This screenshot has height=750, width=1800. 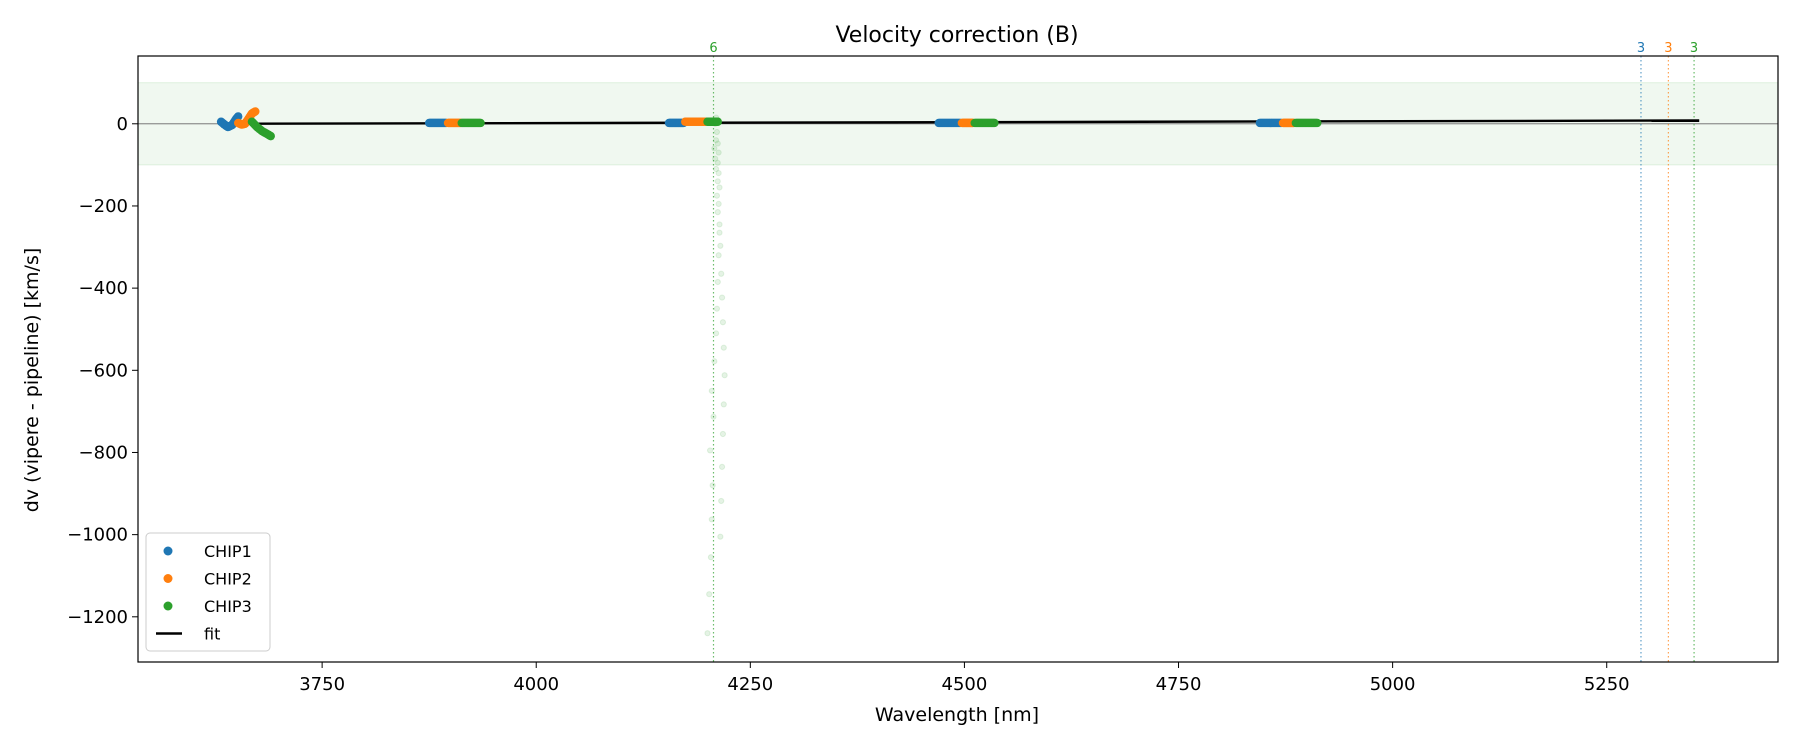 What do you see at coordinates (212, 634) in the screenshot?
I see `legend-label-fit: fit` at bounding box center [212, 634].